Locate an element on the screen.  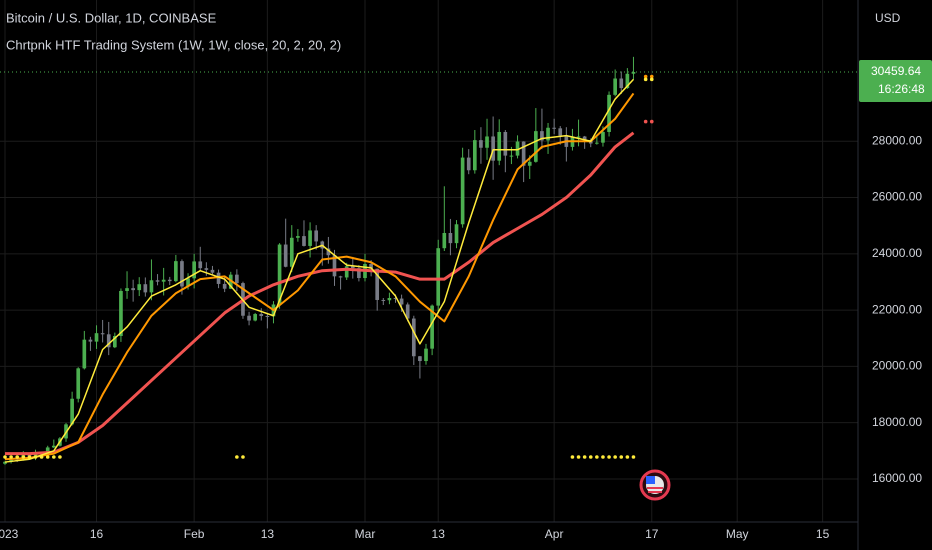
x-tick-label: 13 is located at coordinates (268, 534).